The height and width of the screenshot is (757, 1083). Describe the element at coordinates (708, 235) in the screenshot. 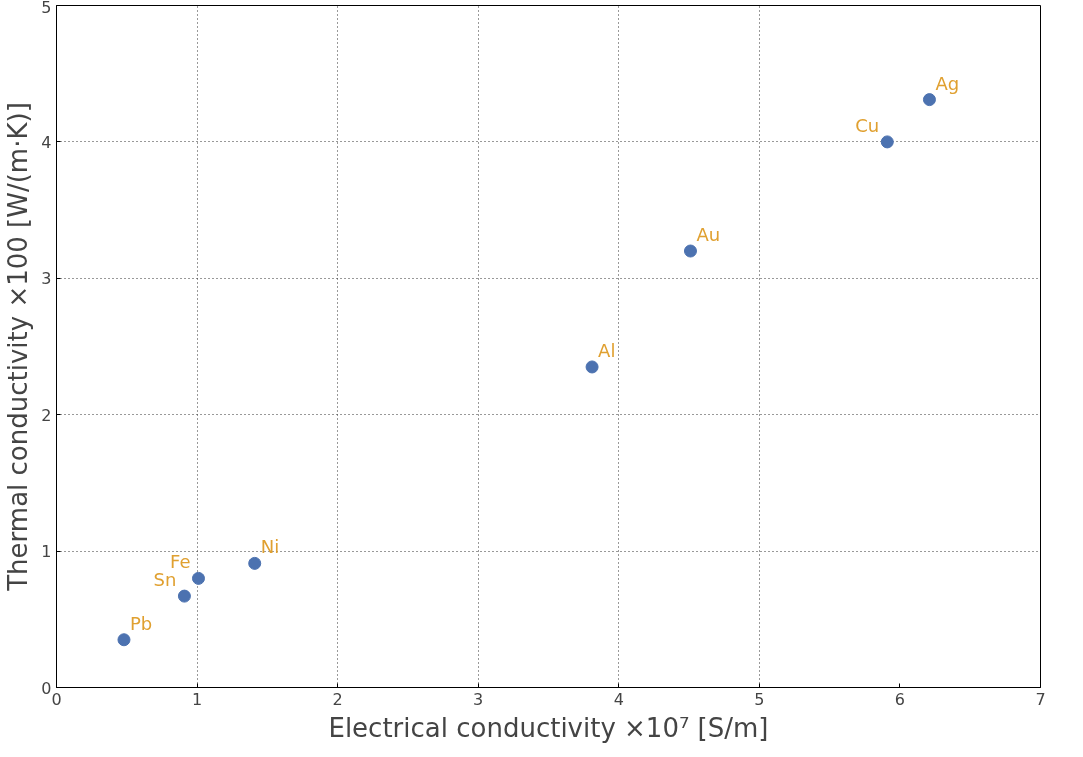

I see `annotation: Au` at that location.